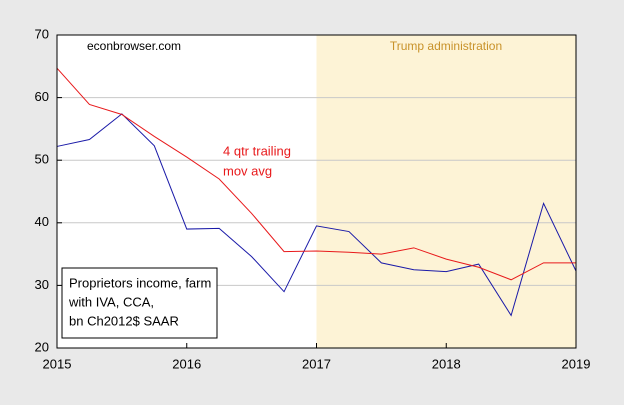  I want to click on x-tick-label: 2015, so click(57, 363).